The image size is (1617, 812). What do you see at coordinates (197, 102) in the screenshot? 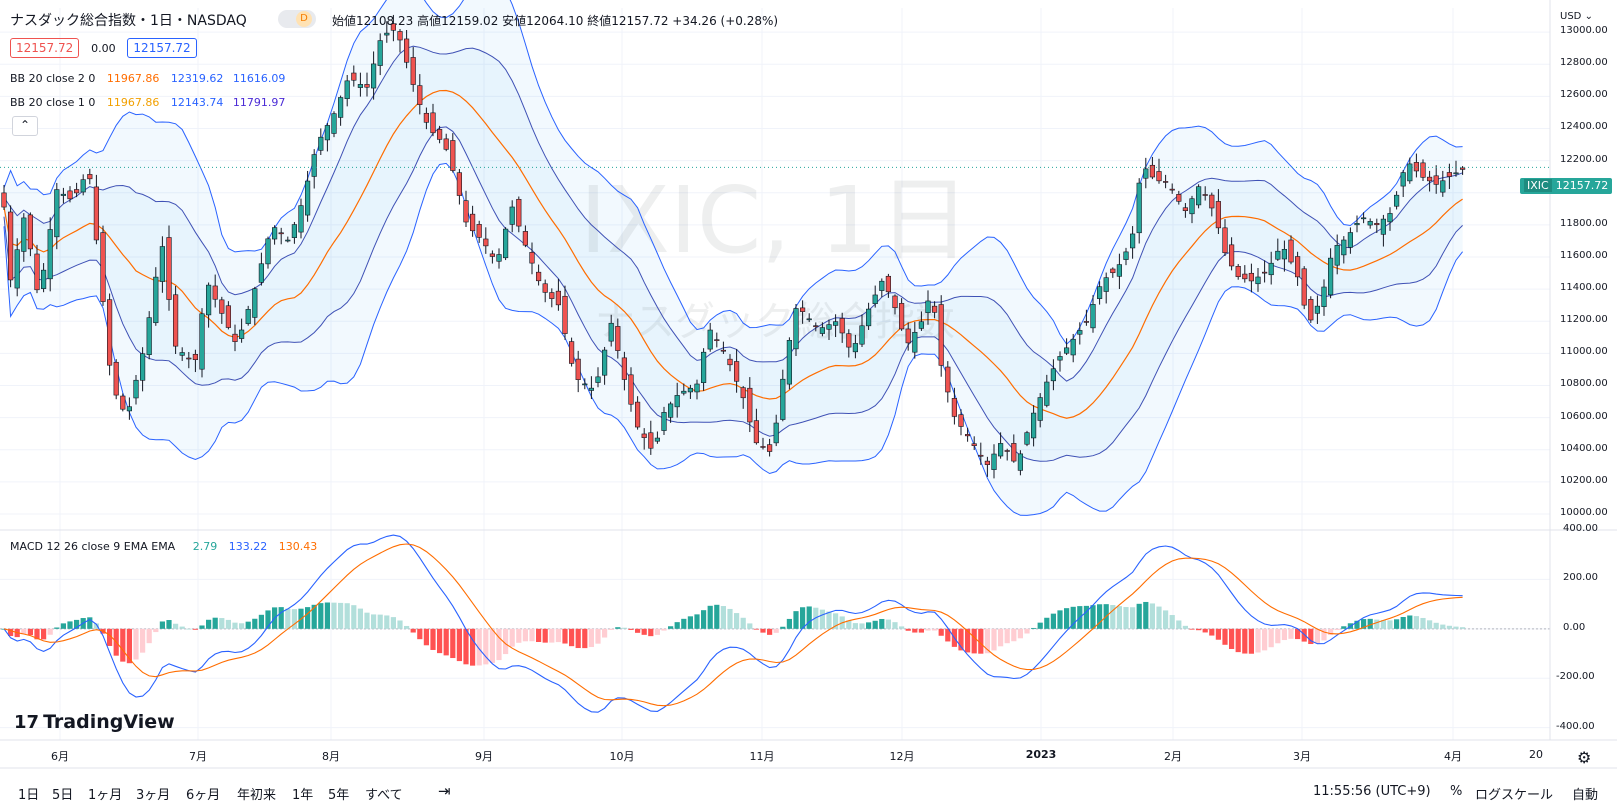
I see `legend-bb1-upper: 12143.74` at bounding box center [197, 102].